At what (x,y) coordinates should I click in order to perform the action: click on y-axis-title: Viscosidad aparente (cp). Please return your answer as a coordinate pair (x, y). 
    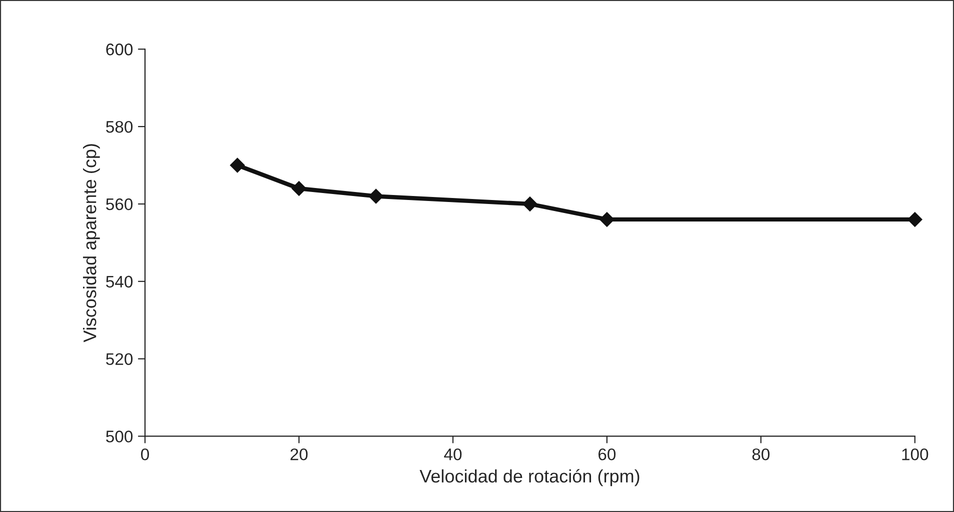
    Looking at the image, I should click on (91, 243).